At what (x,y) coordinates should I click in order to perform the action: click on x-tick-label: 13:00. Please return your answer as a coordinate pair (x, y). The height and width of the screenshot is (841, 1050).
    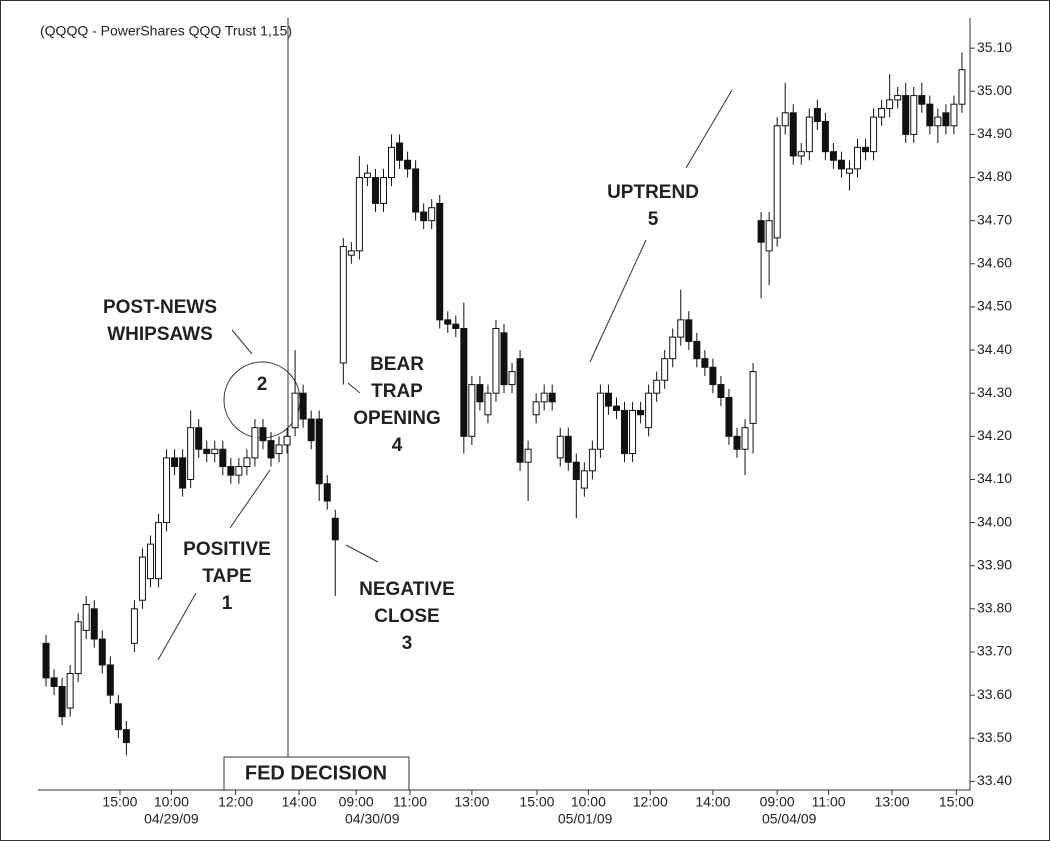
    Looking at the image, I should click on (892, 802).